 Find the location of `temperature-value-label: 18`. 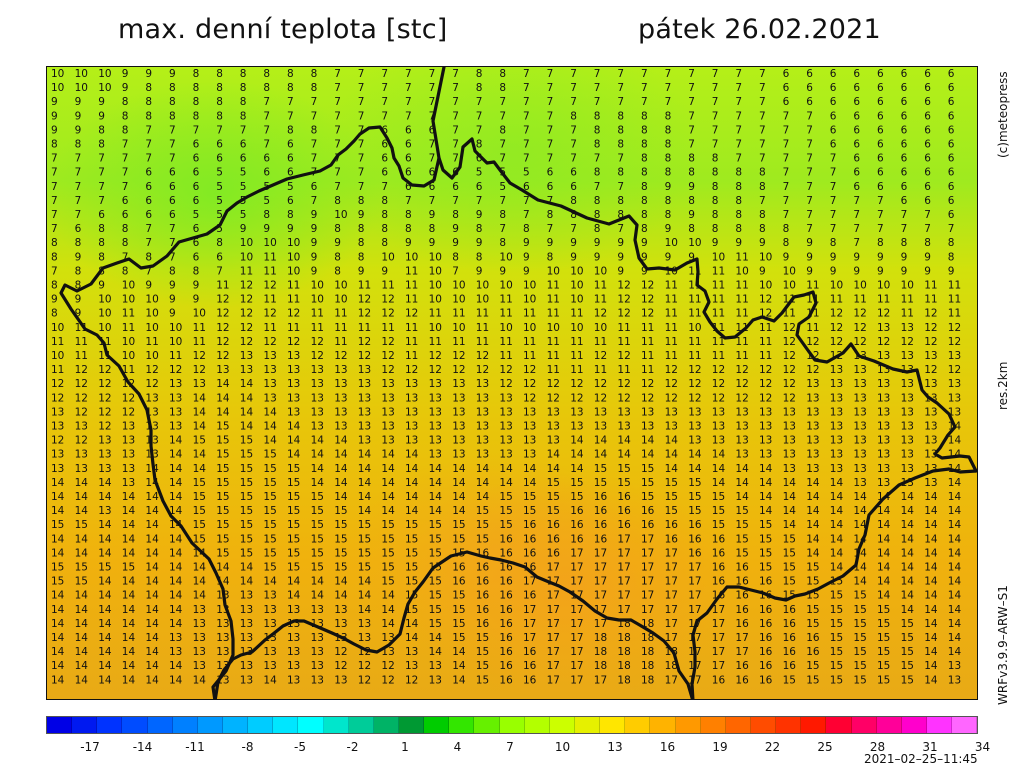

temperature-value-label: 18 is located at coordinates (647, 666).